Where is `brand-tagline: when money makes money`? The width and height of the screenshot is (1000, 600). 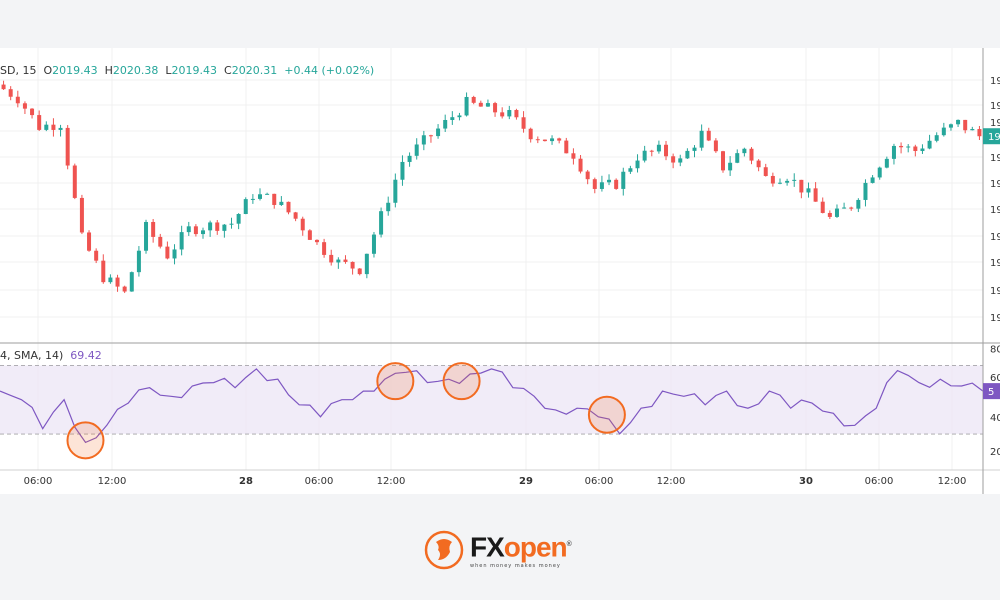 brand-tagline: when money makes money is located at coordinates (515, 565).